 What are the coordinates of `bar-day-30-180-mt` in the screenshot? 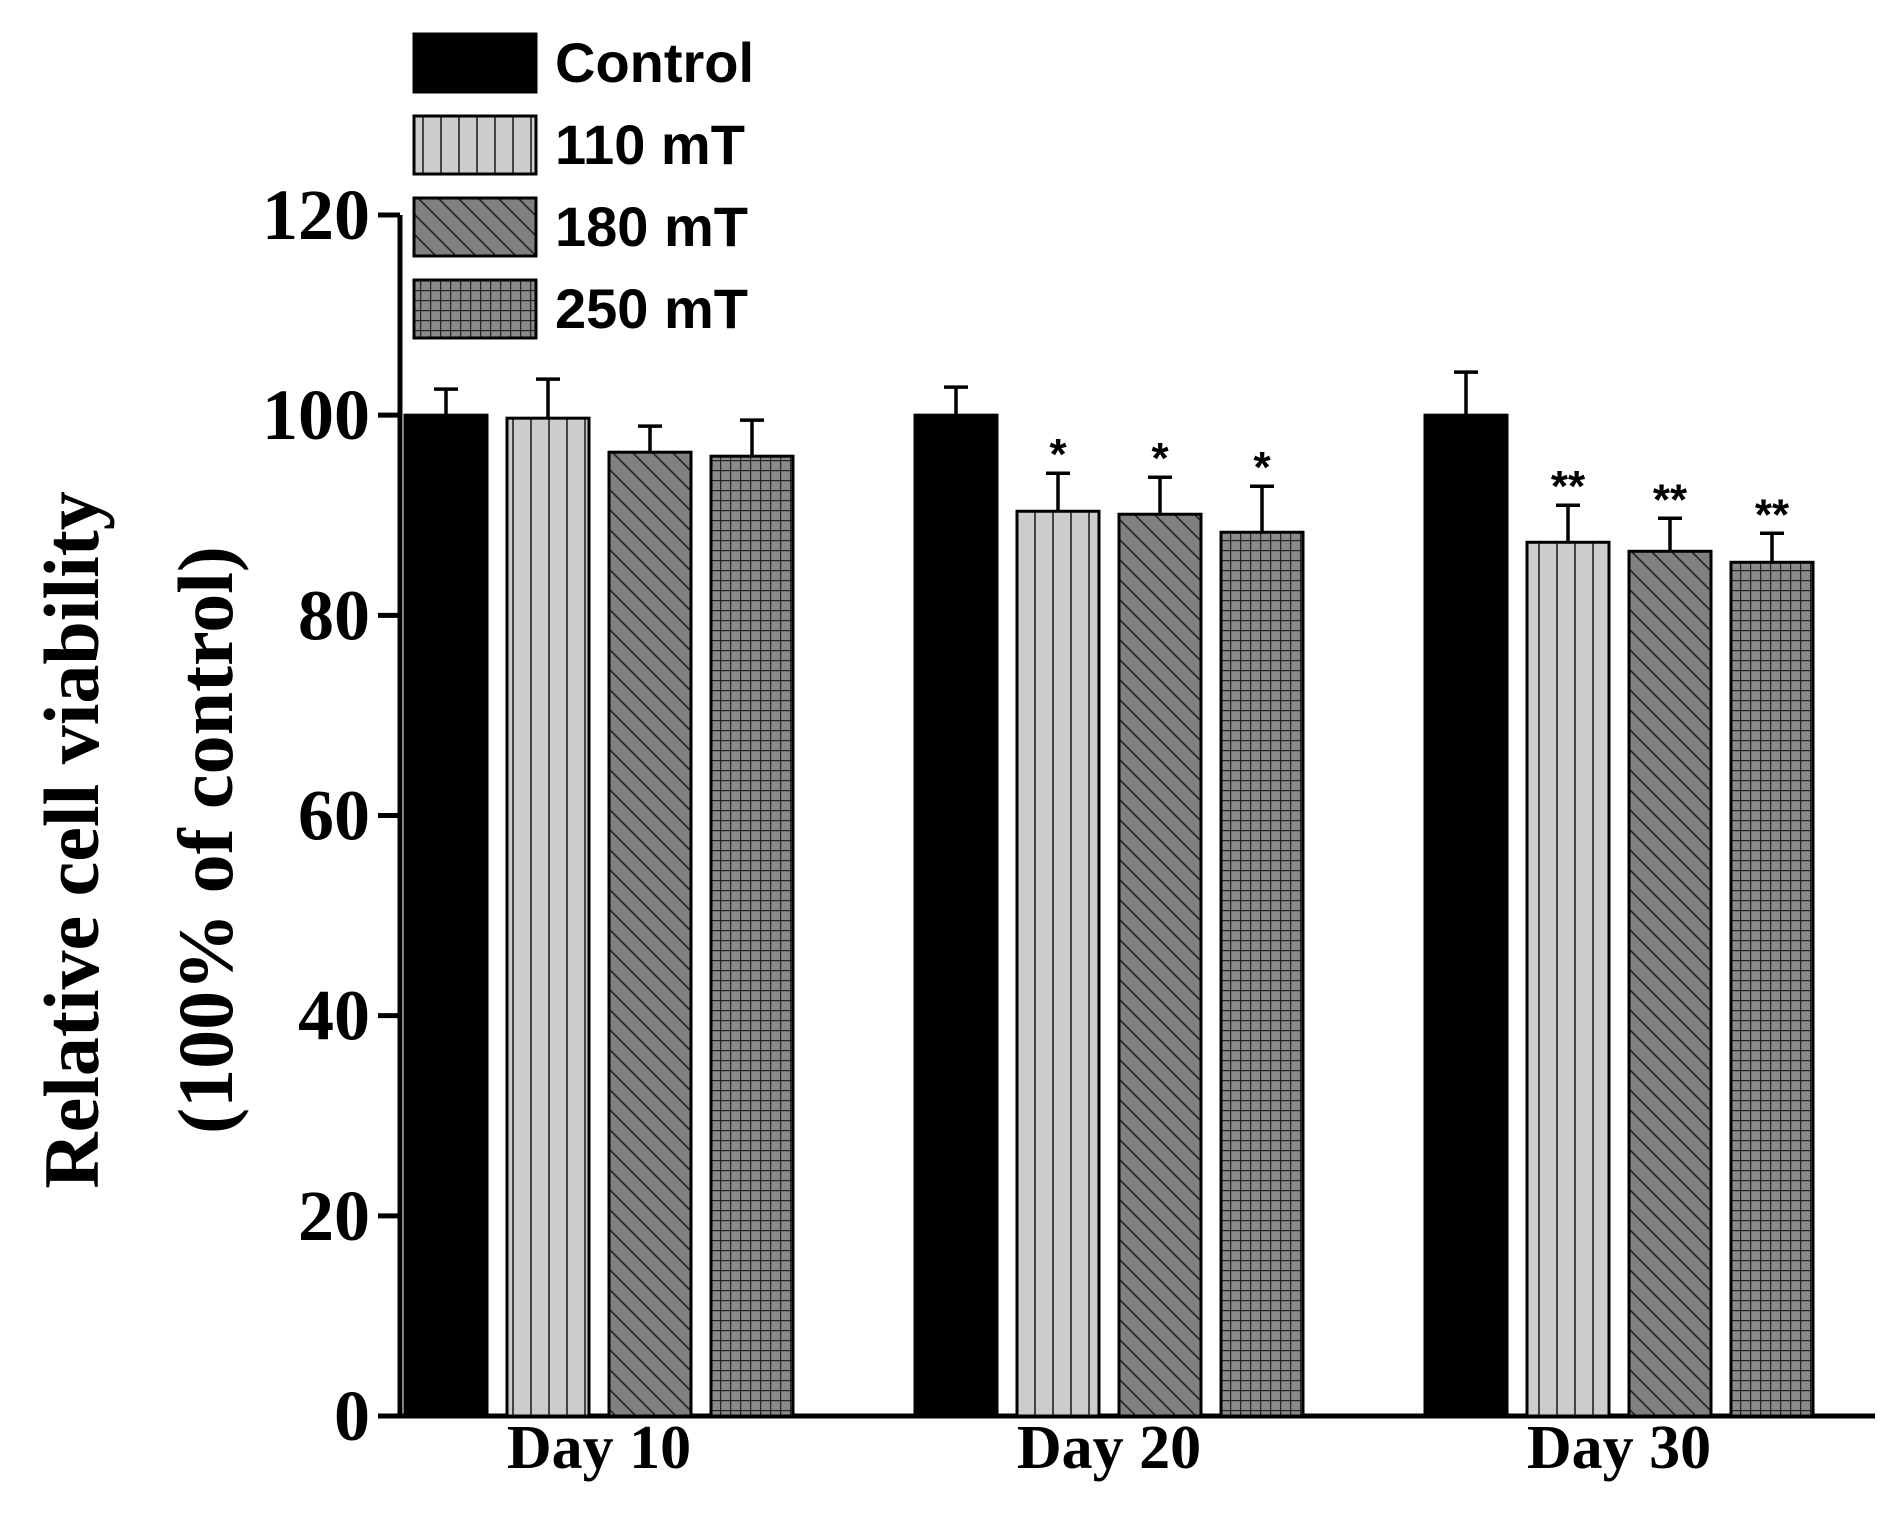 It's located at (1670, 983).